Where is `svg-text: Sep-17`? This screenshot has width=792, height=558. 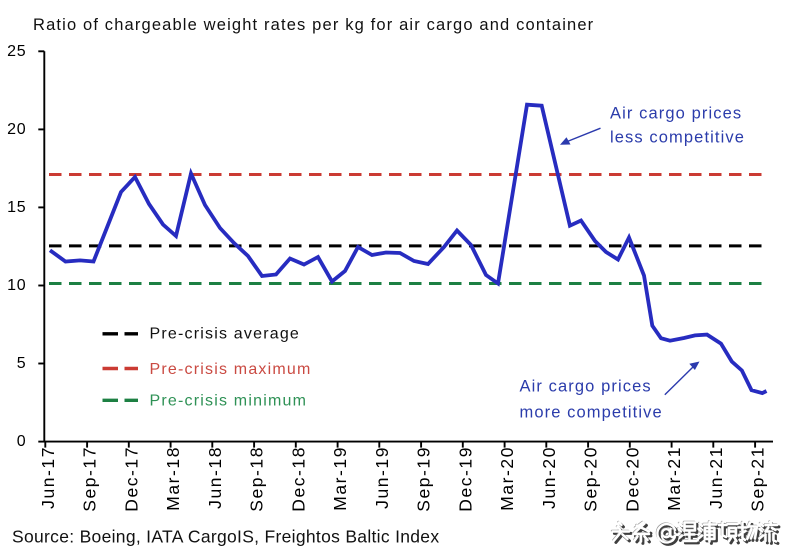
svg-text: Sep-17 is located at coordinates (90, 479).